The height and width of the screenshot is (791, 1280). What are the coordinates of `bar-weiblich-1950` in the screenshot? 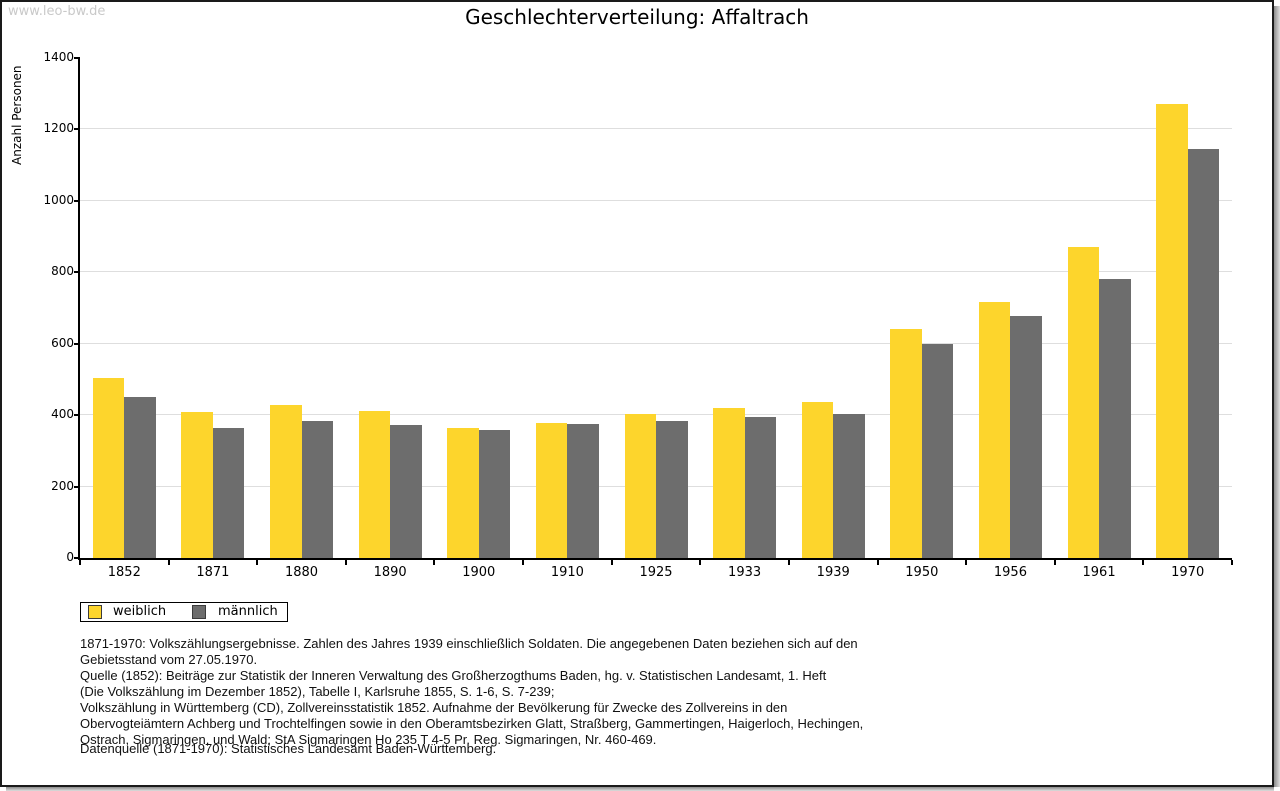 It's located at (906, 443).